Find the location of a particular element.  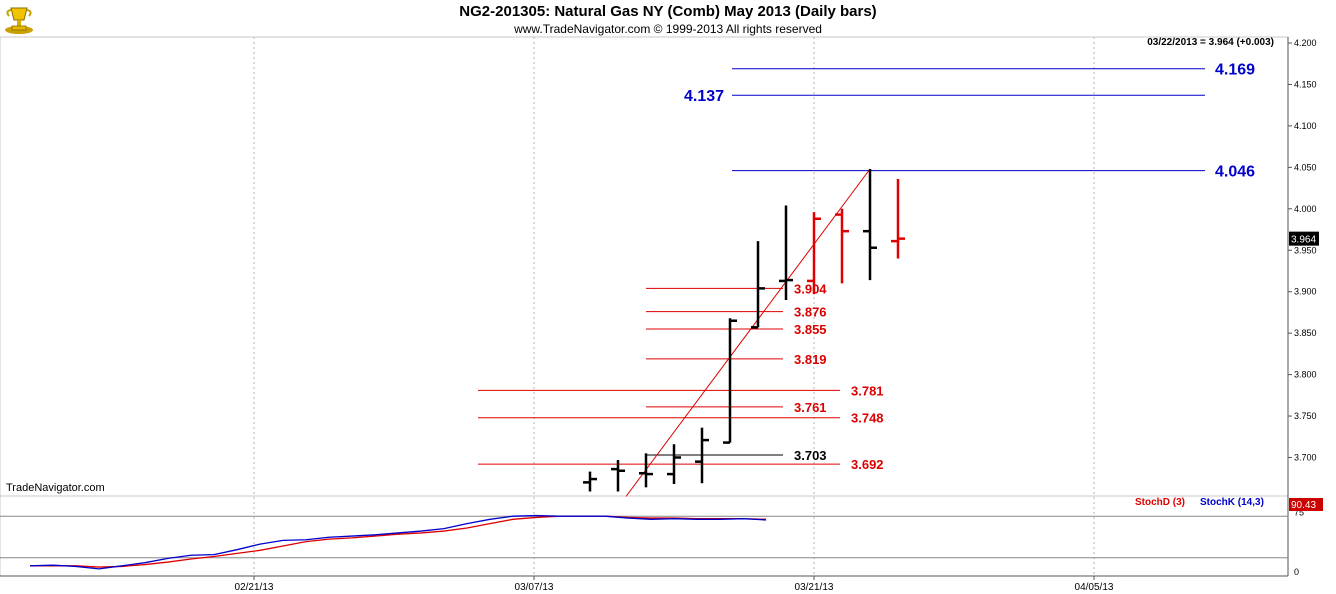

stoch-d-legend: StochD (3) is located at coordinates (1160, 502).